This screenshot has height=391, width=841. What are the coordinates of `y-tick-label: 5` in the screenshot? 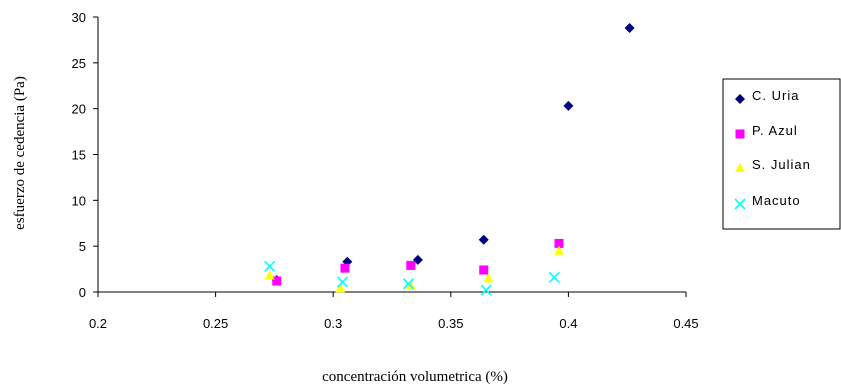 It's located at (82, 246).